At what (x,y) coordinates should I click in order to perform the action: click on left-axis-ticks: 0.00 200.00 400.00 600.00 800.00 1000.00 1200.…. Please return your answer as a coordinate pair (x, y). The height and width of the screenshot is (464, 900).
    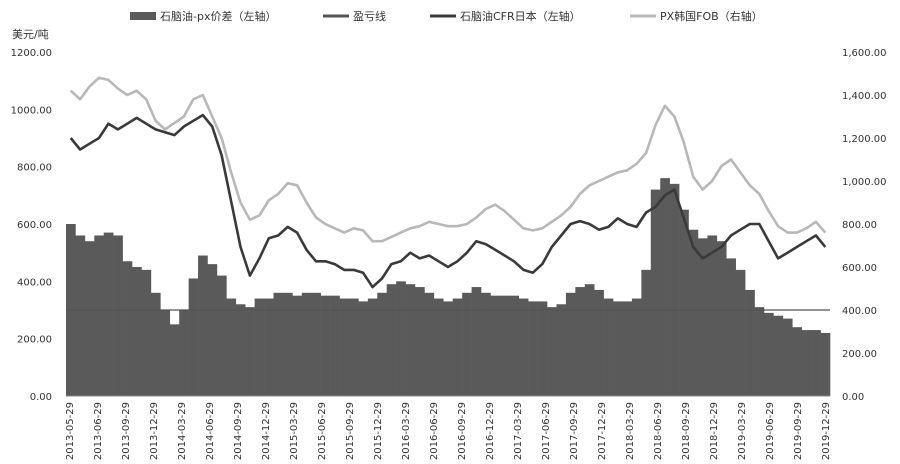
    Looking at the image, I should click on (31, 225).